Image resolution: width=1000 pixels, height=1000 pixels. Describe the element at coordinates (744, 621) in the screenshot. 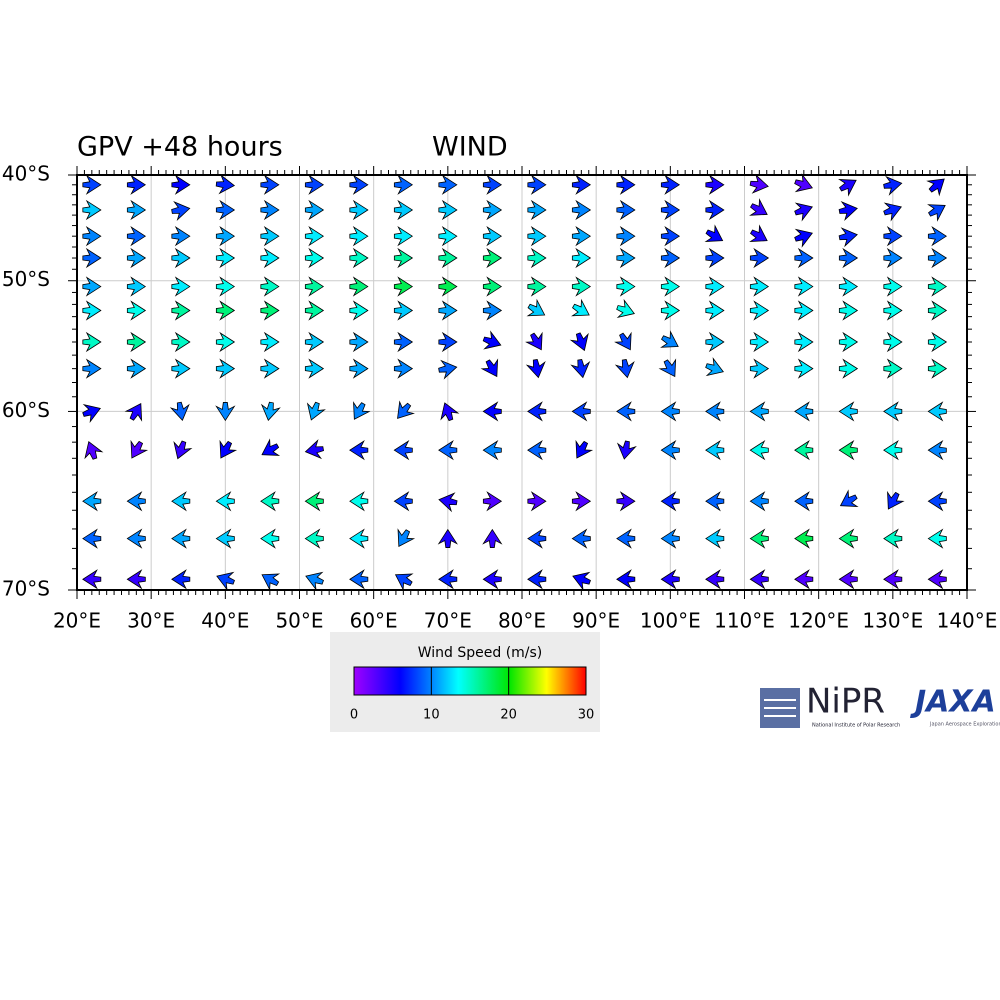

I see `lon-tick-label: 110°E` at that location.